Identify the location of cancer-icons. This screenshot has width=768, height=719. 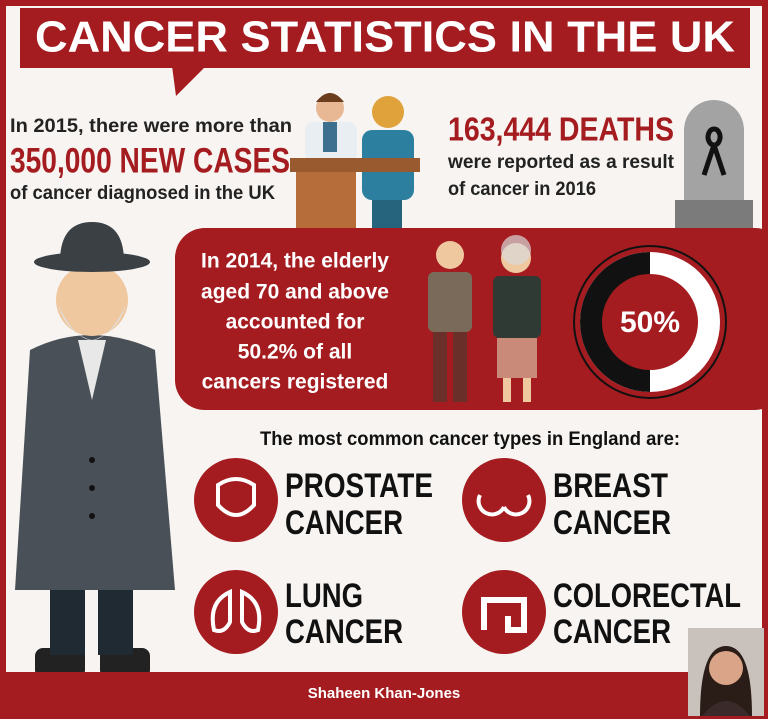
(370, 556).